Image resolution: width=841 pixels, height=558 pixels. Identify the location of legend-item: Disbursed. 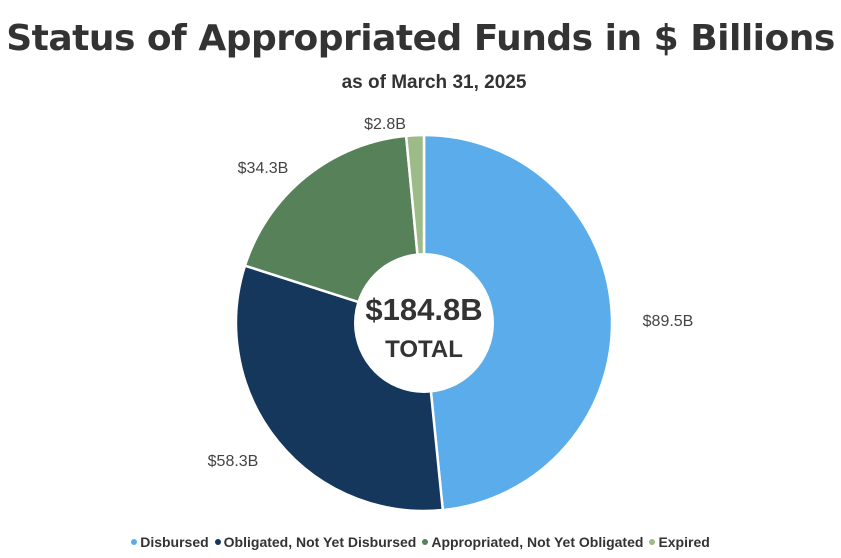
(170, 542).